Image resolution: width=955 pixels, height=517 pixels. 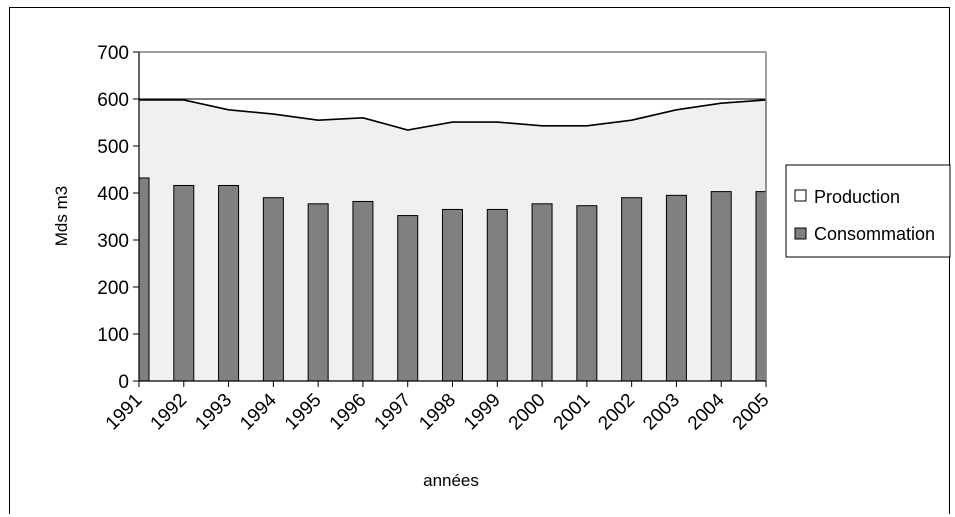 I want to click on legend: Production Consommation, so click(x=868, y=211).